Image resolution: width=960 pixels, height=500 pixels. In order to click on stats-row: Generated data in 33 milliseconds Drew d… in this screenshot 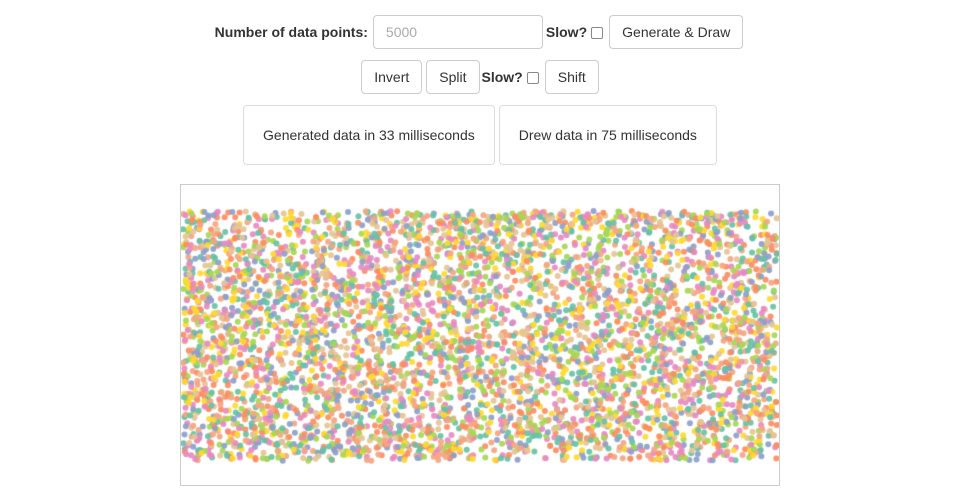, I will do `click(480, 135)`.